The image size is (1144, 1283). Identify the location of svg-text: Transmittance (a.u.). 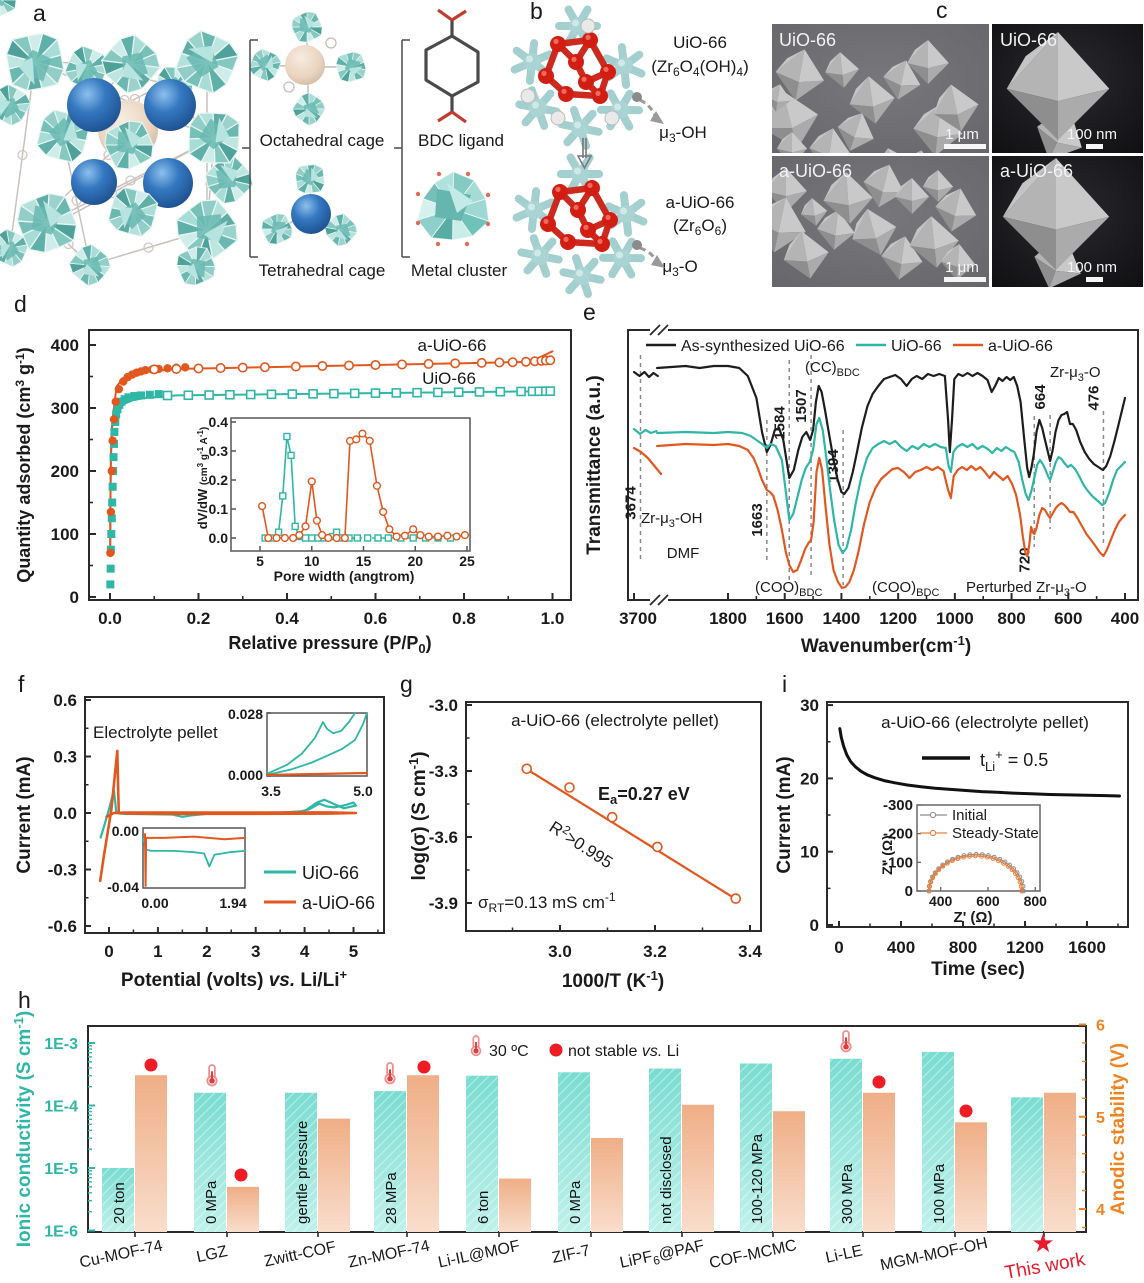
(594, 465).